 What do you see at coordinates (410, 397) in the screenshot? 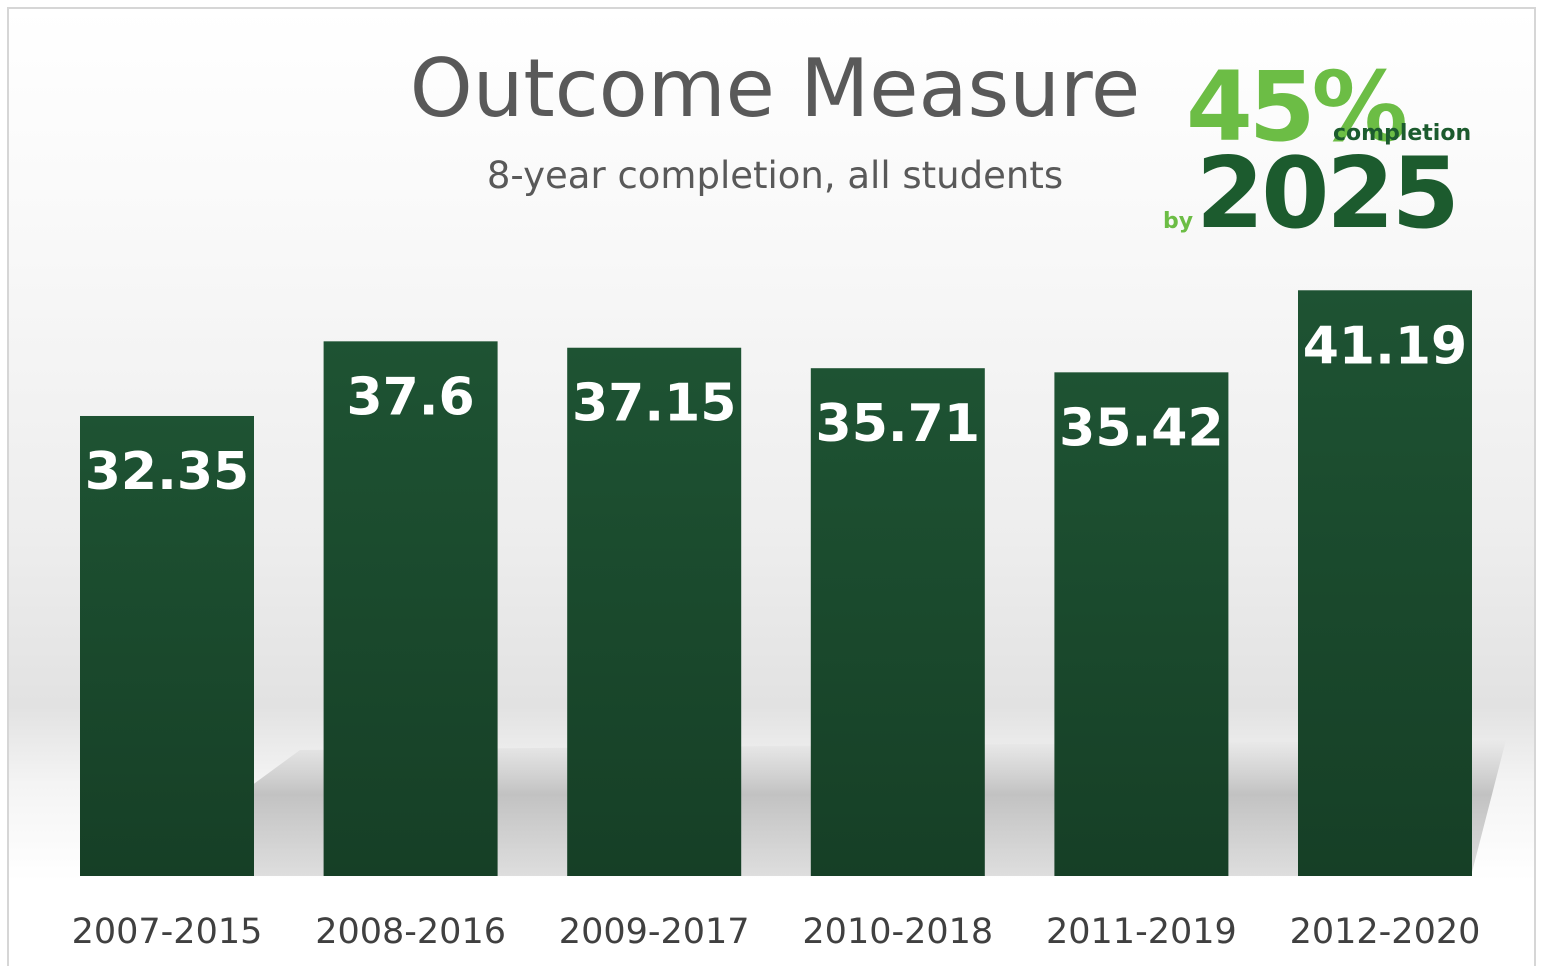
I see `bar-value-label: 37.6` at bounding box center [410, 397].